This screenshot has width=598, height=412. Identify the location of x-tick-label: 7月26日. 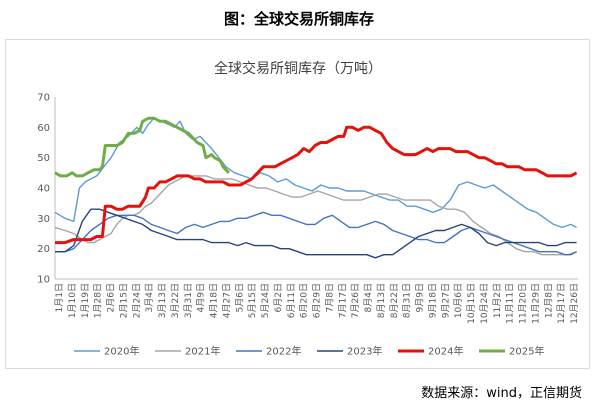
(355, 300).